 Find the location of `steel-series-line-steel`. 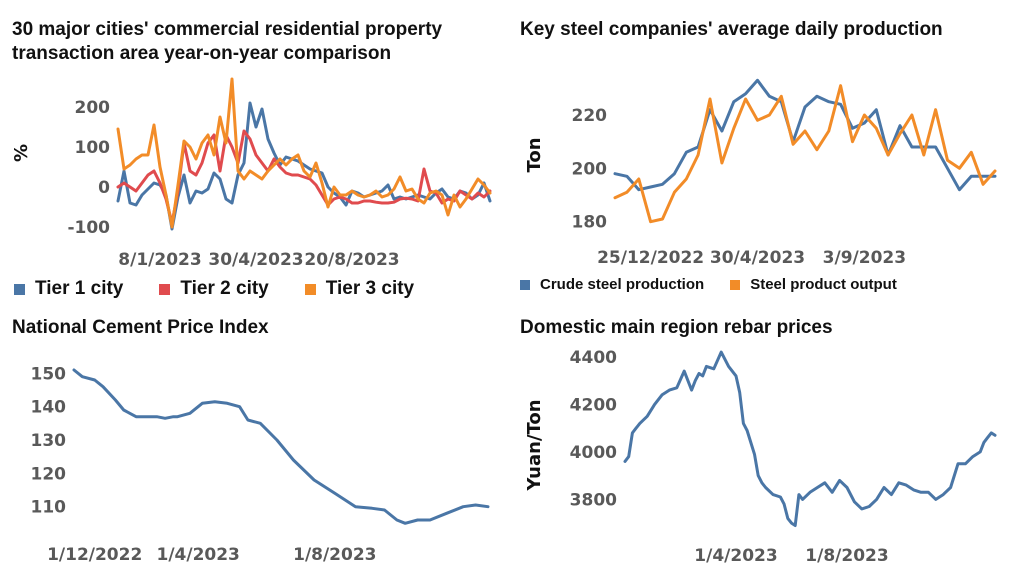

steel-series-line-steel is located at coordinates (805, 154).